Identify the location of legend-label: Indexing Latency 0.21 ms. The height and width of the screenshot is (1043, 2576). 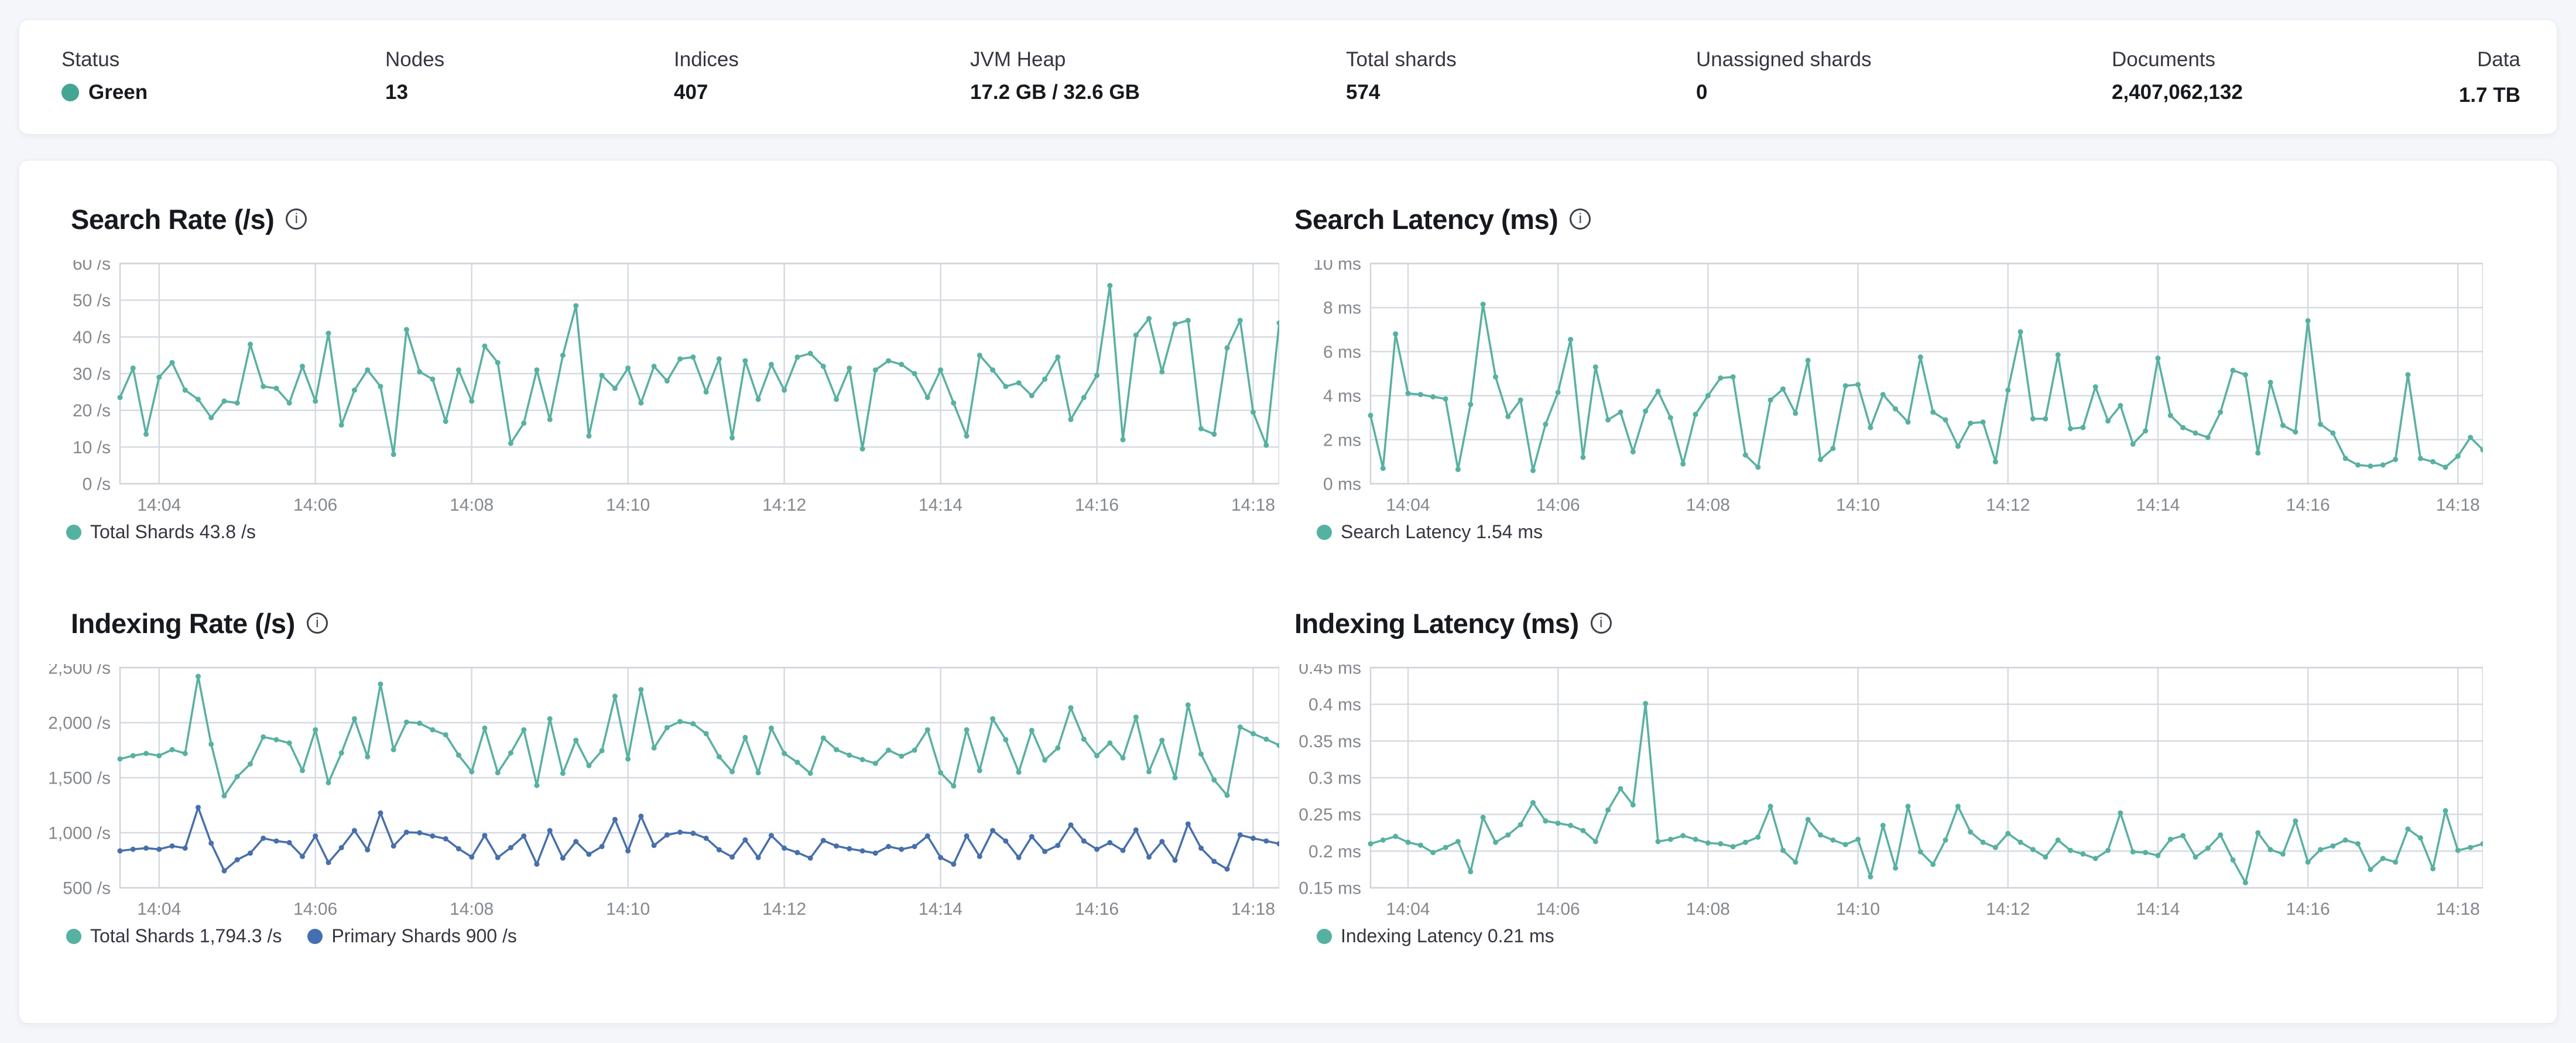
(1447, 935).